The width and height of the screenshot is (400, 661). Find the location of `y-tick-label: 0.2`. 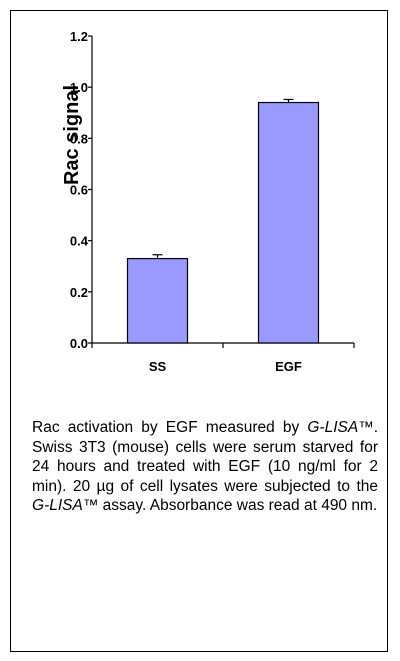

y-tick-label: 0.2 is located at coordinates (79, 292).